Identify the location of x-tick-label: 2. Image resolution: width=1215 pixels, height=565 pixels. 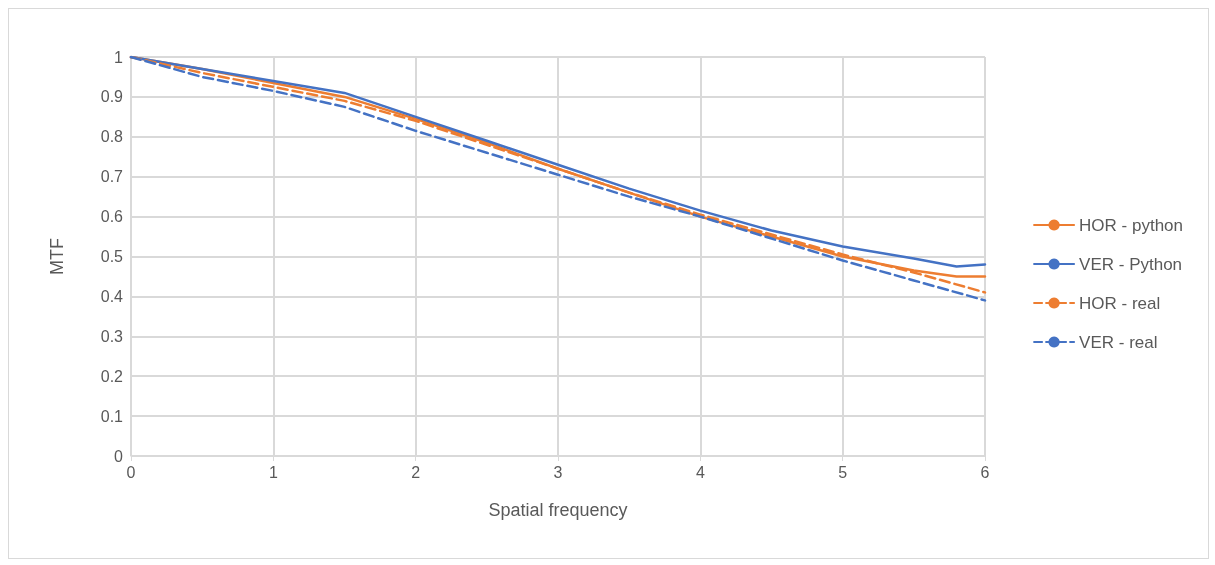
(416, 472).